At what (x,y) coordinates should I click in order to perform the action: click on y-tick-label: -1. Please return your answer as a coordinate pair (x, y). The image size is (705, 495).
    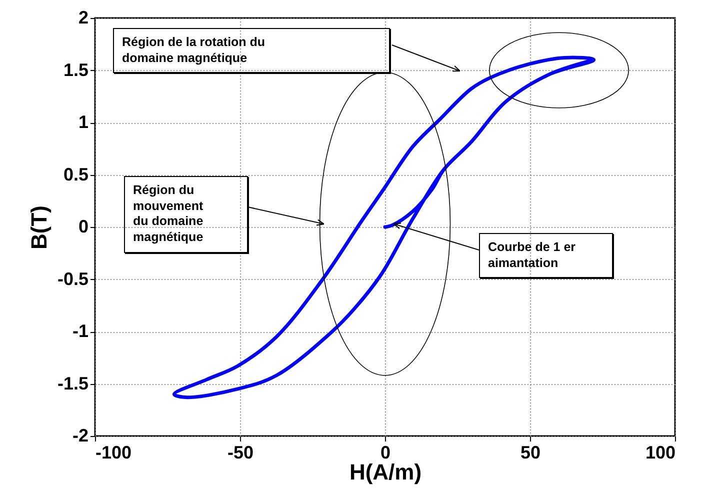
    Looking at the image, I should click on (80, 331).